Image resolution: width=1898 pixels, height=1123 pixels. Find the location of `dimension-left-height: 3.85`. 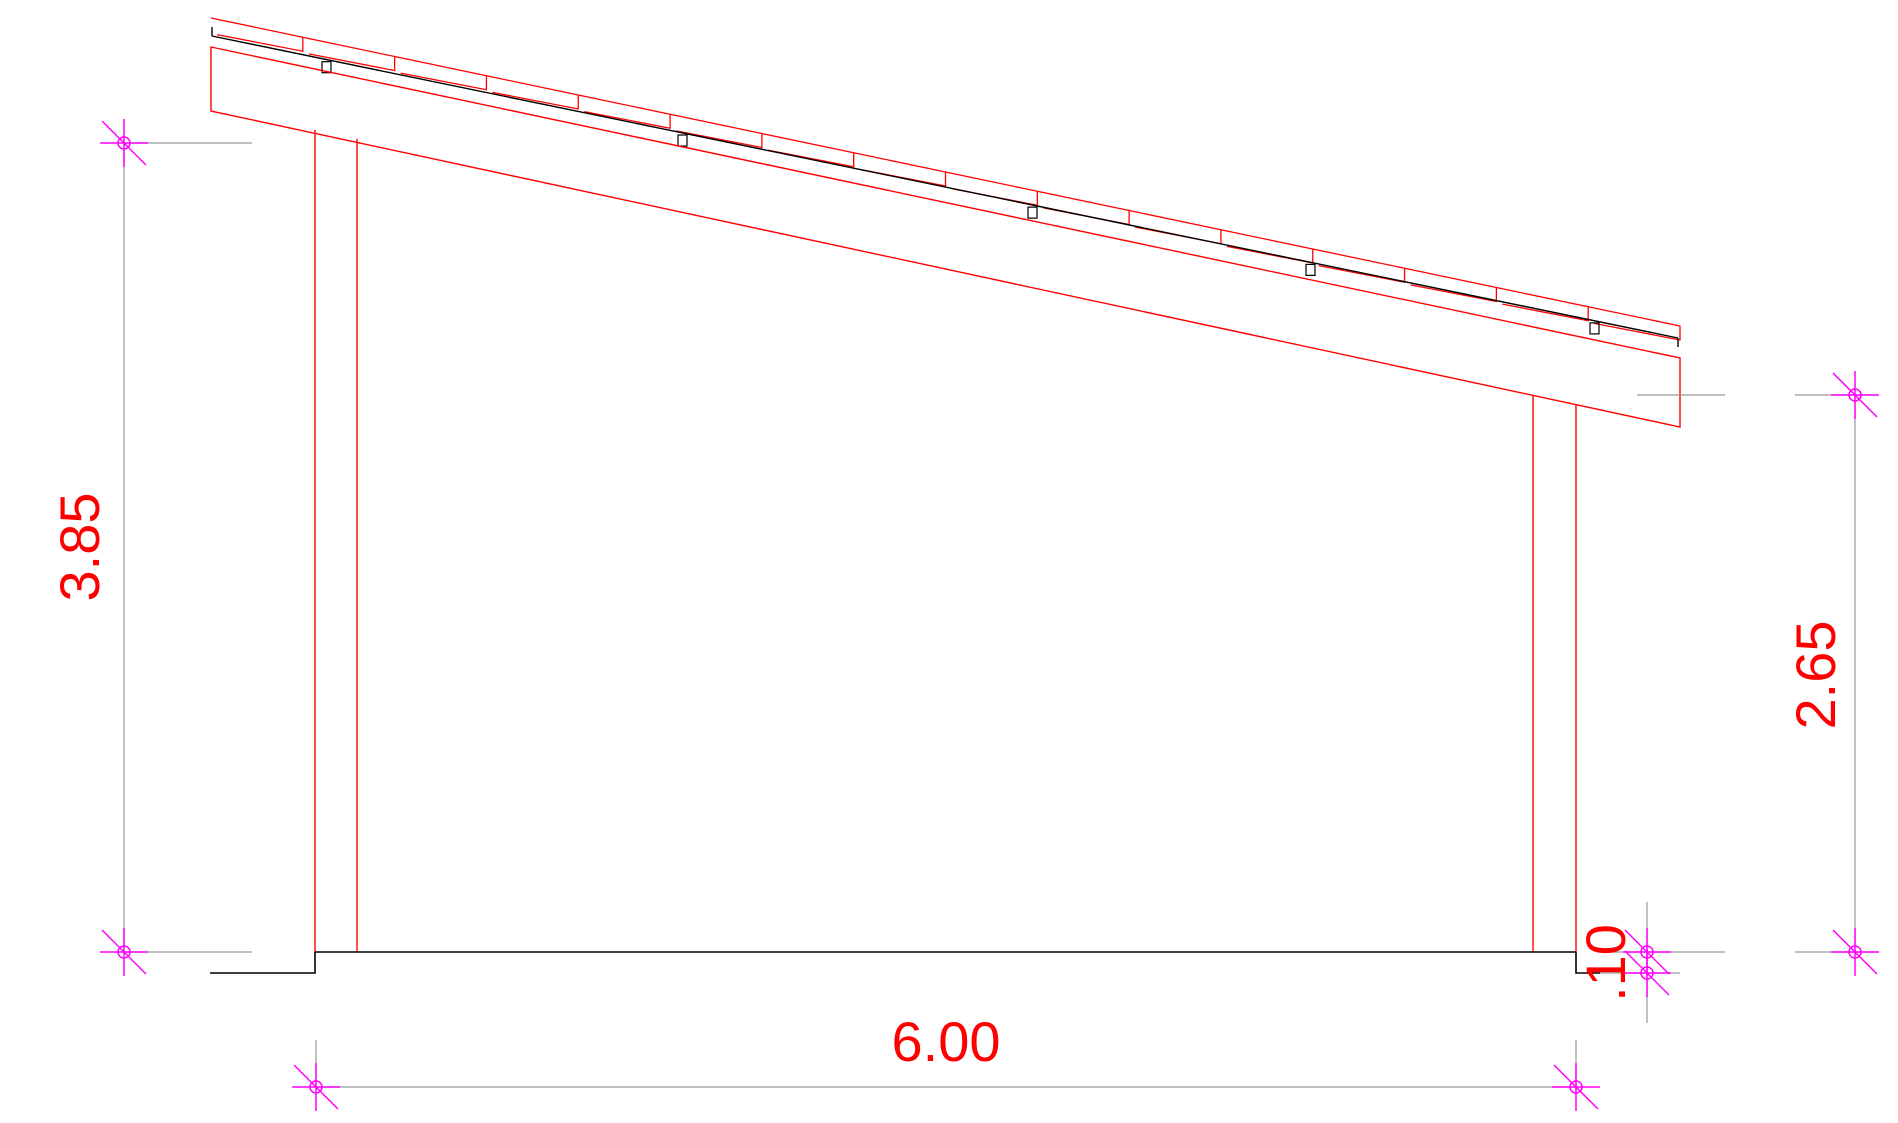

dimension-left-height: 3.85 is located at coordinates (79, 547).